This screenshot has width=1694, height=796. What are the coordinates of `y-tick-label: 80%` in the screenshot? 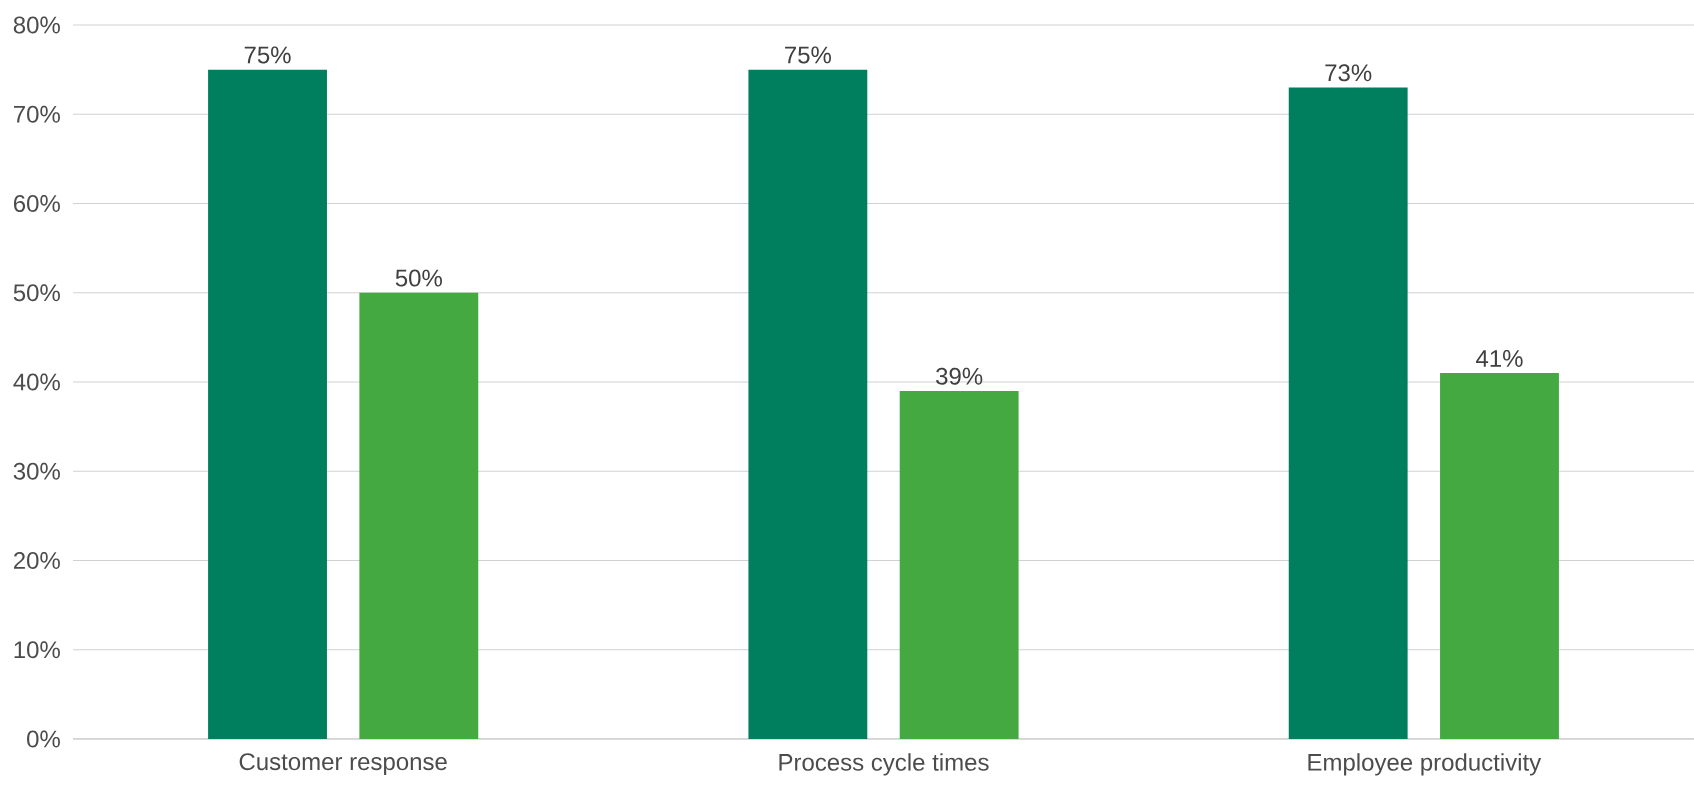 It's located at (36, 25).